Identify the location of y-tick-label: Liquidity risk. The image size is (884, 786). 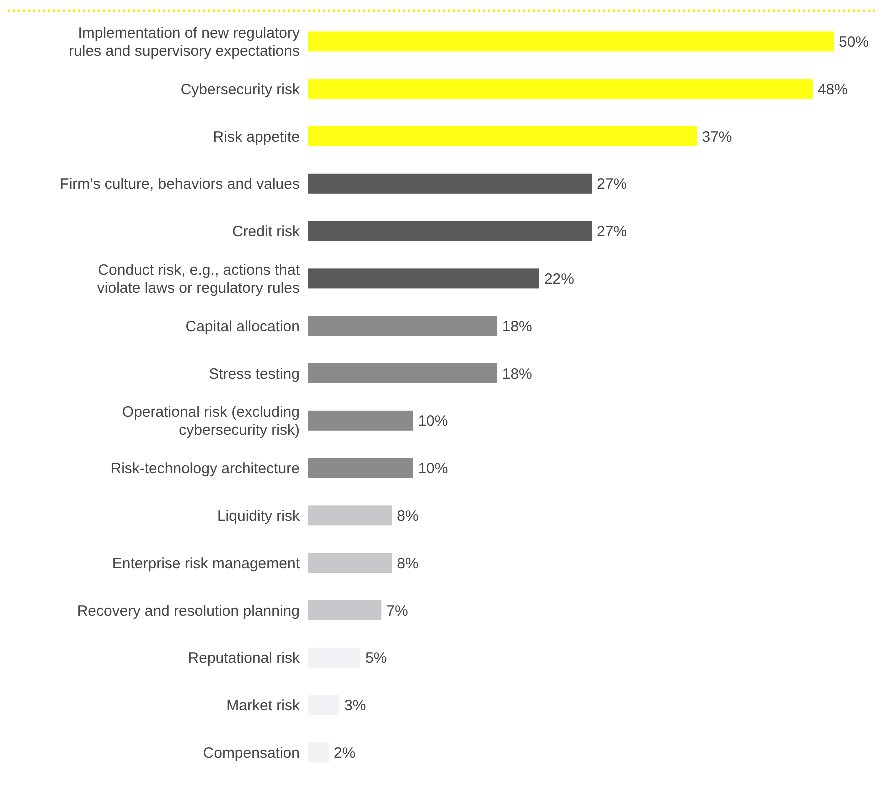
(258, 516).